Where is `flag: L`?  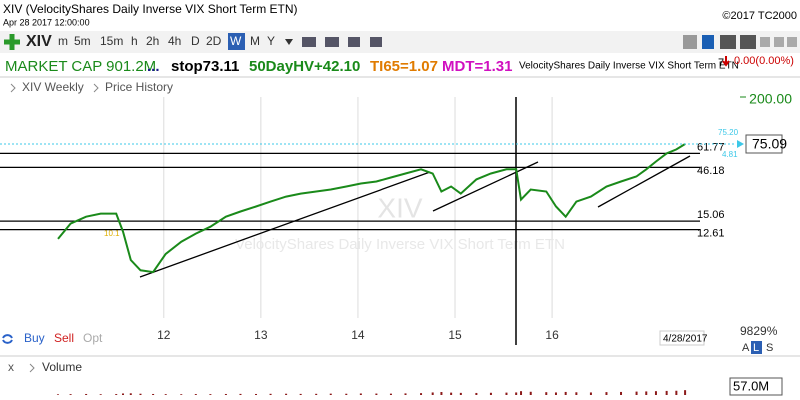 flag: L is located at coordinates (756, 348).